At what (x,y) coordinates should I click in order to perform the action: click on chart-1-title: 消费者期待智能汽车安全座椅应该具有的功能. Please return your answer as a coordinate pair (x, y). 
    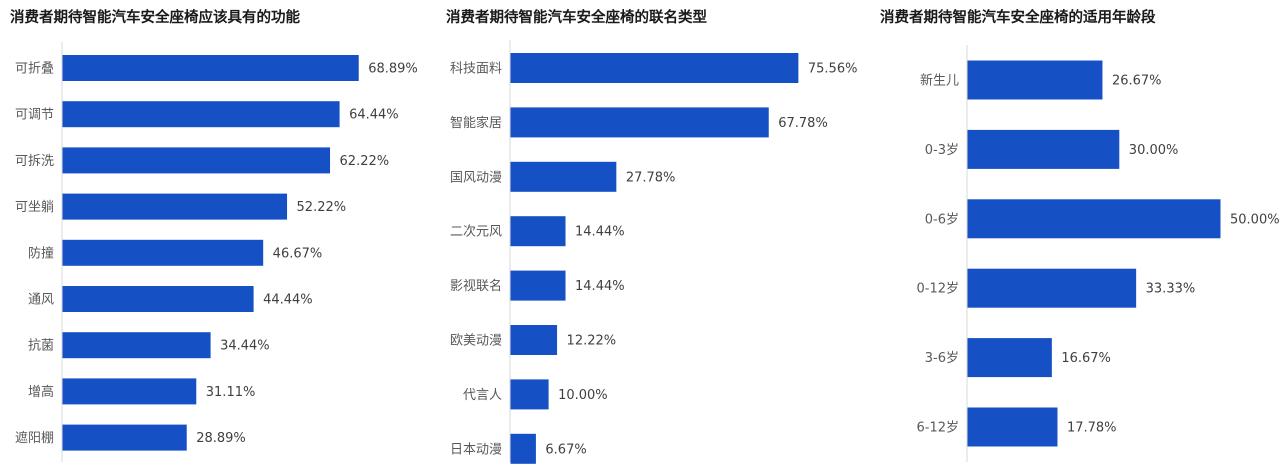
    Looking at the image, I should click on (155, 18).